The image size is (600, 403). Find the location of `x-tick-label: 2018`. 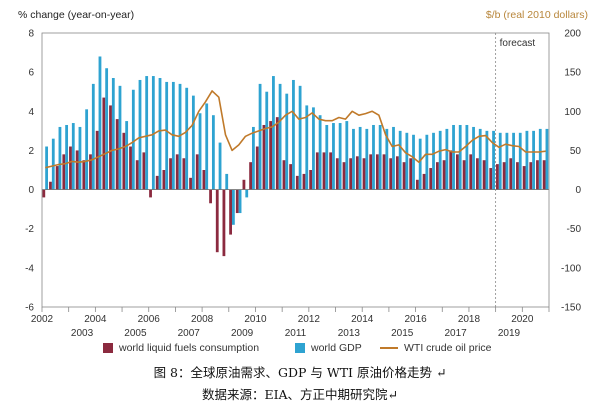

x-tick-label: 2018 is located at coordinates (469, 319).